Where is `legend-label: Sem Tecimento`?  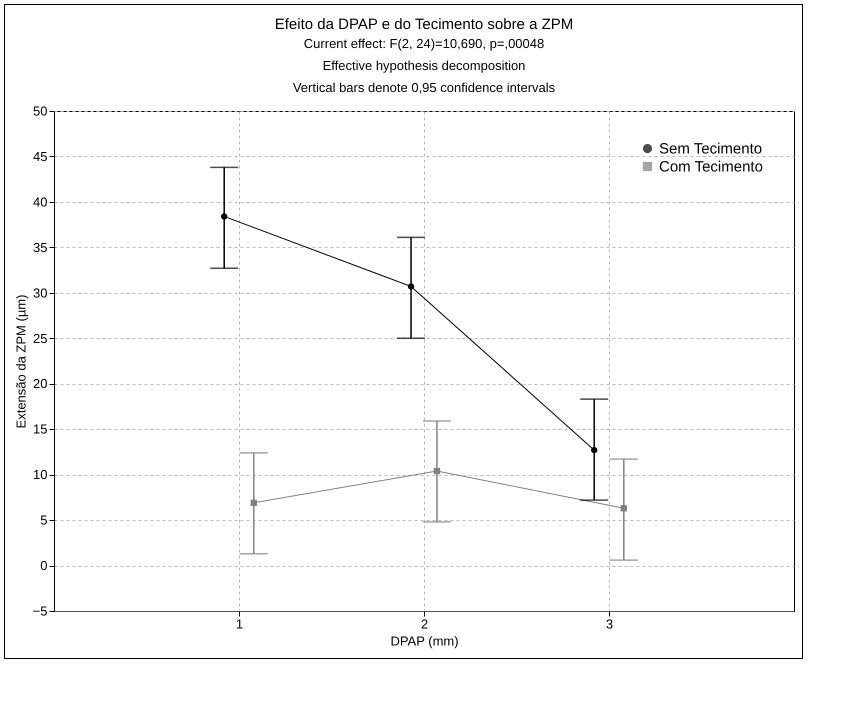
legend-label: Sem Tecimento is located at coordinates (710, 149).